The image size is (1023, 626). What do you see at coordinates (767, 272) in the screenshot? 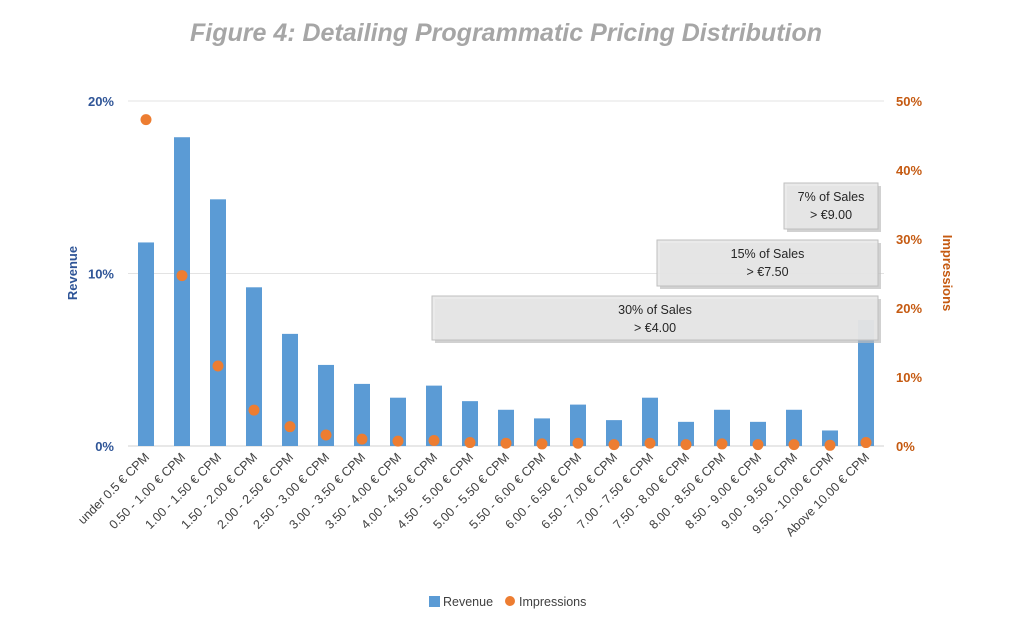
I see `annotation-line-2: > €7.50` at bounding box center [767, 272].